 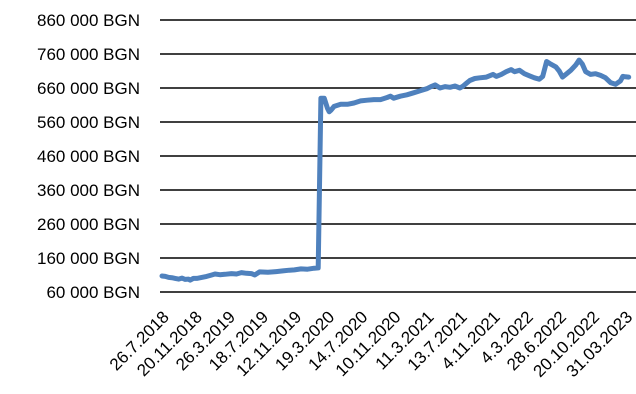 What do you see at coordinates (88, 54) in the screenshot?
I see `y-tick-label: 760 000 BGN` at bounding box center [88, 54].